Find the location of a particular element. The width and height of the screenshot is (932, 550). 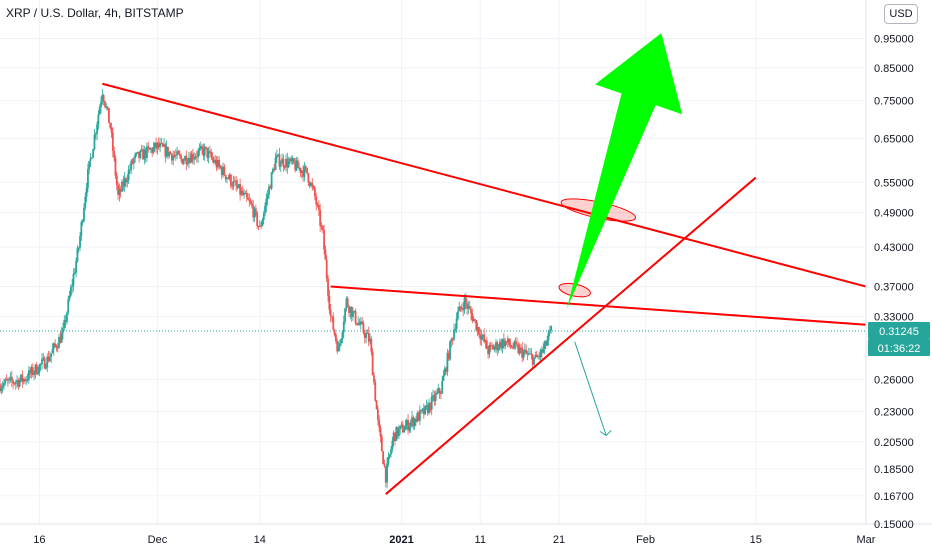

x-tick-label: 14 is located at coordinates (260, 540).